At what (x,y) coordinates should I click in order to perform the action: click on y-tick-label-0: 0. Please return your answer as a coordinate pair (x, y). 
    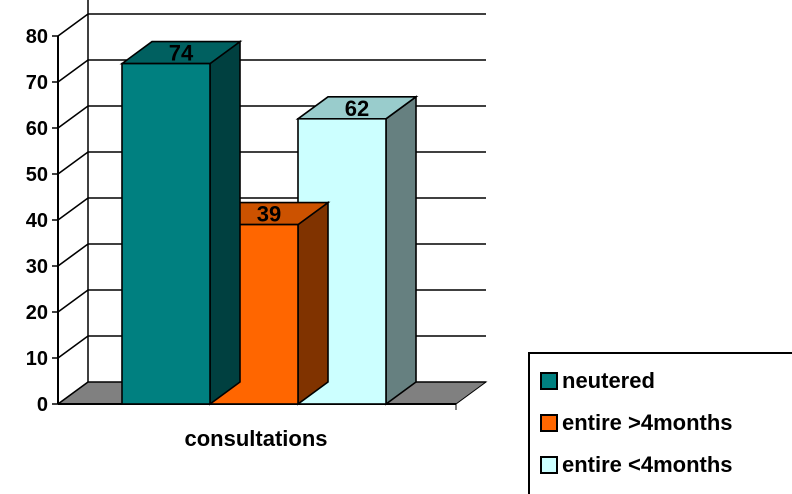
    Looking at the image, I should click on (42, 405).